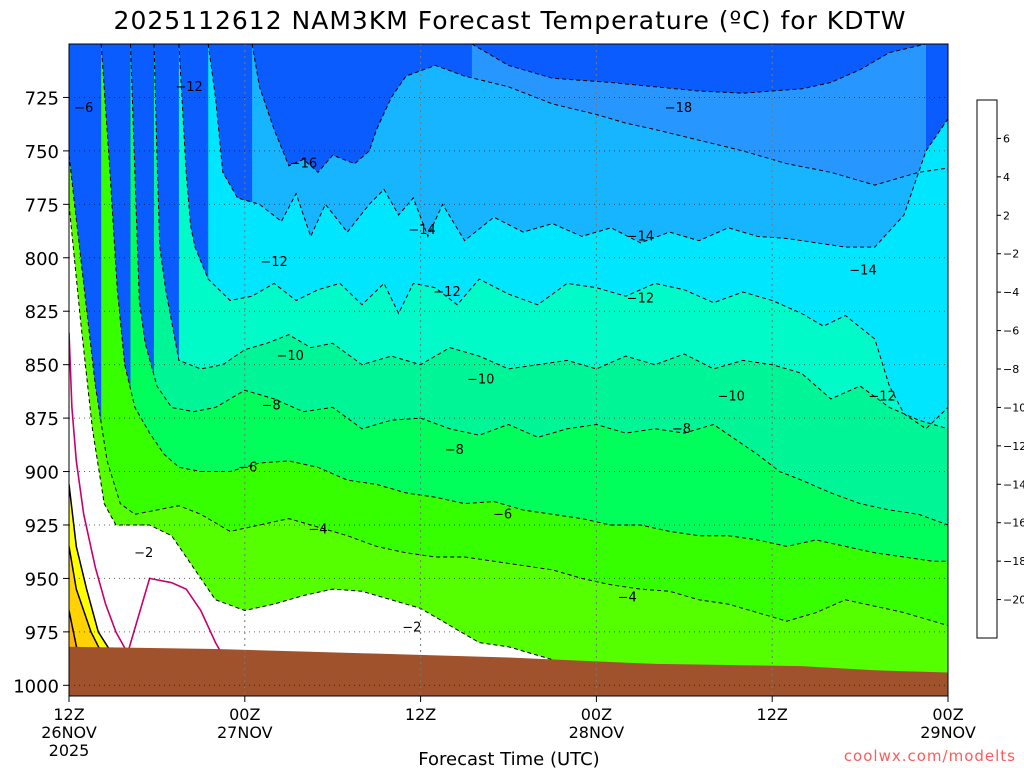 The width and height of the screenshot is (1024, 768). Describe the element at coordinates (1013, 561) in the screenshot. I see `colorbar-label: −18` at that location.